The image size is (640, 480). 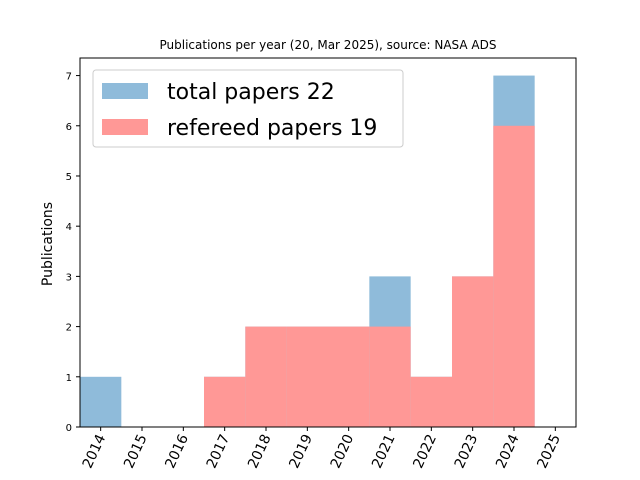 What do you see at coordinates (69, 177) in the screenshot?
I see `y-tick-label-5: 5` at bounding box center [69, 177].